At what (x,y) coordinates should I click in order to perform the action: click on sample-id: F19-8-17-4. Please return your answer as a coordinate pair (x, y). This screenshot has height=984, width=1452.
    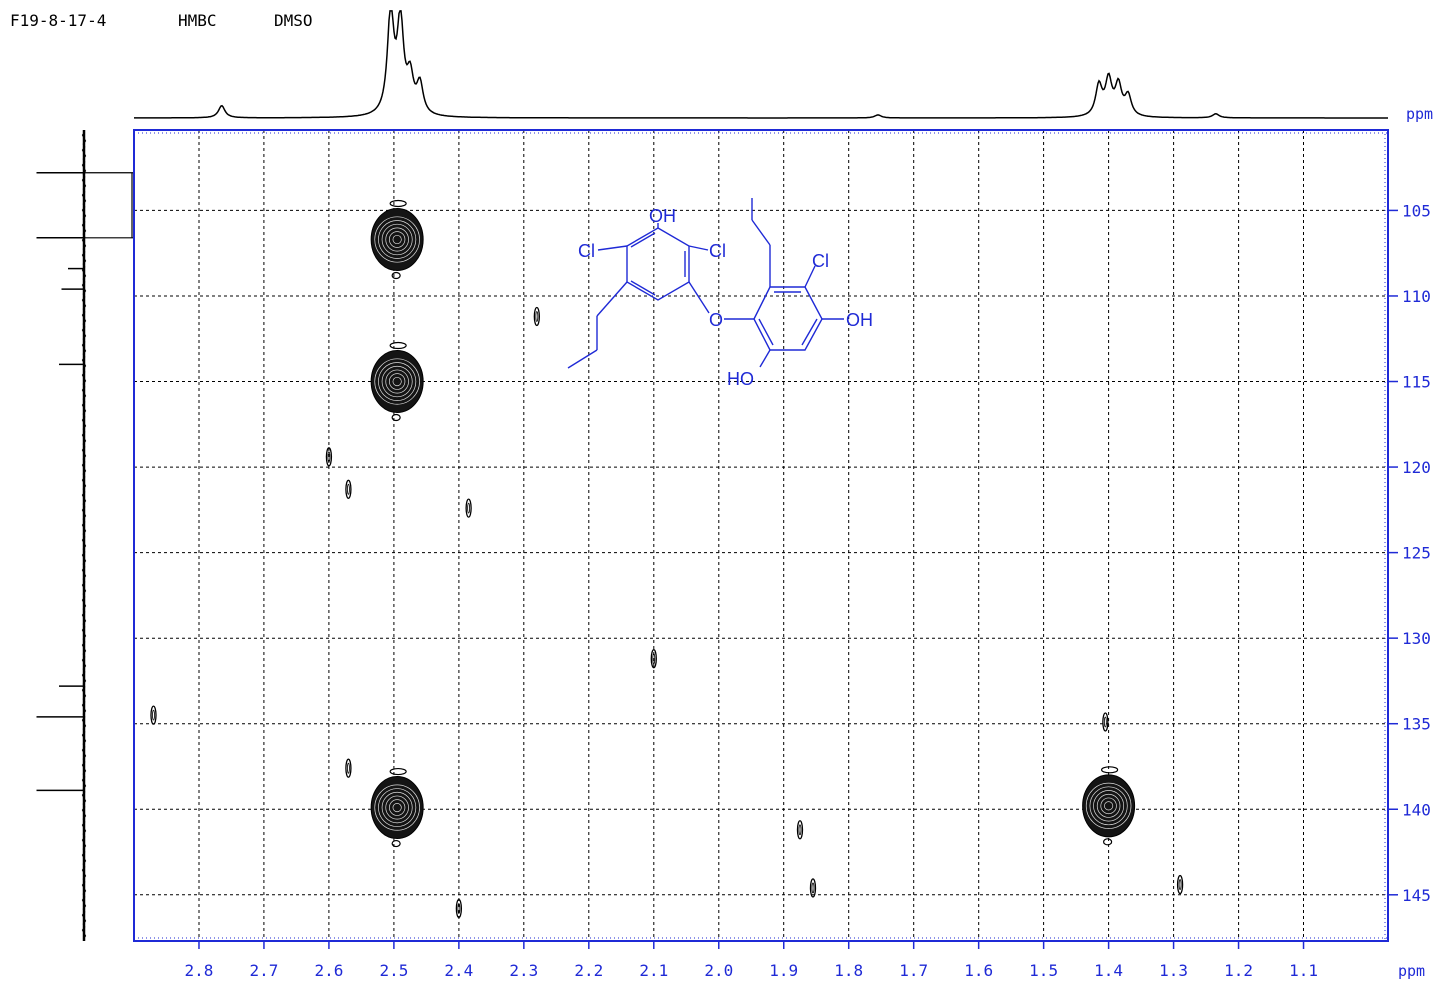
    Looking at the image, I should click on (58, 20).